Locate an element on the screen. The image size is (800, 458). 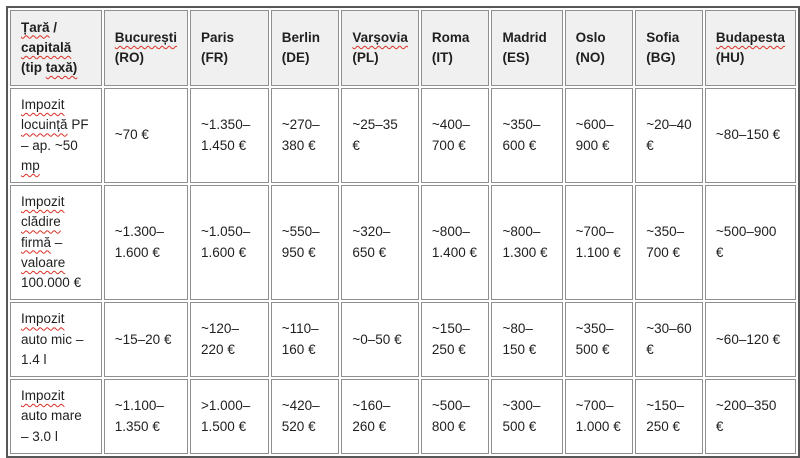
misspelled-word: locuință is located at coordinates (44, 125).